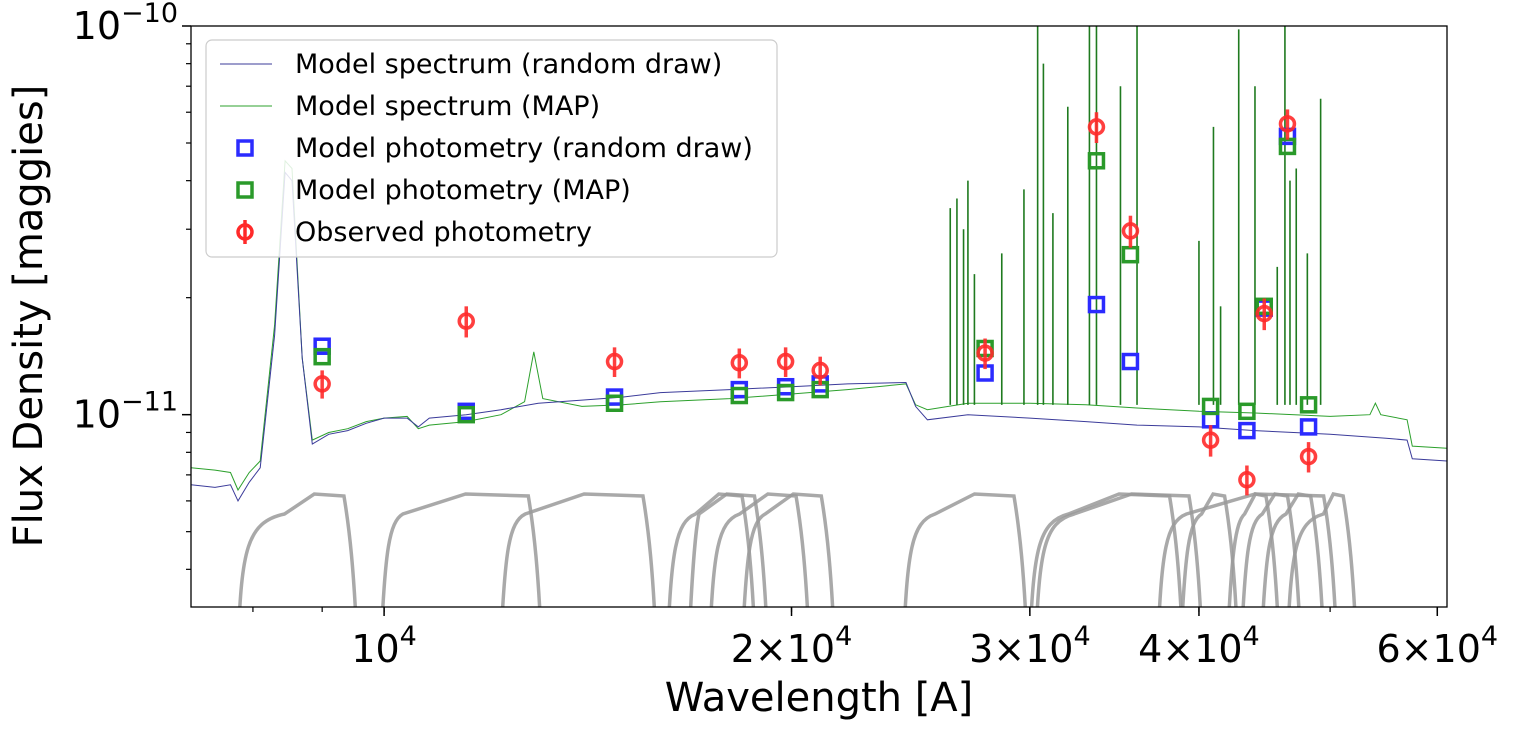 The image size is (1529, 729). I want to click on y-tick-label-0: 10−11, so click(125, 412).